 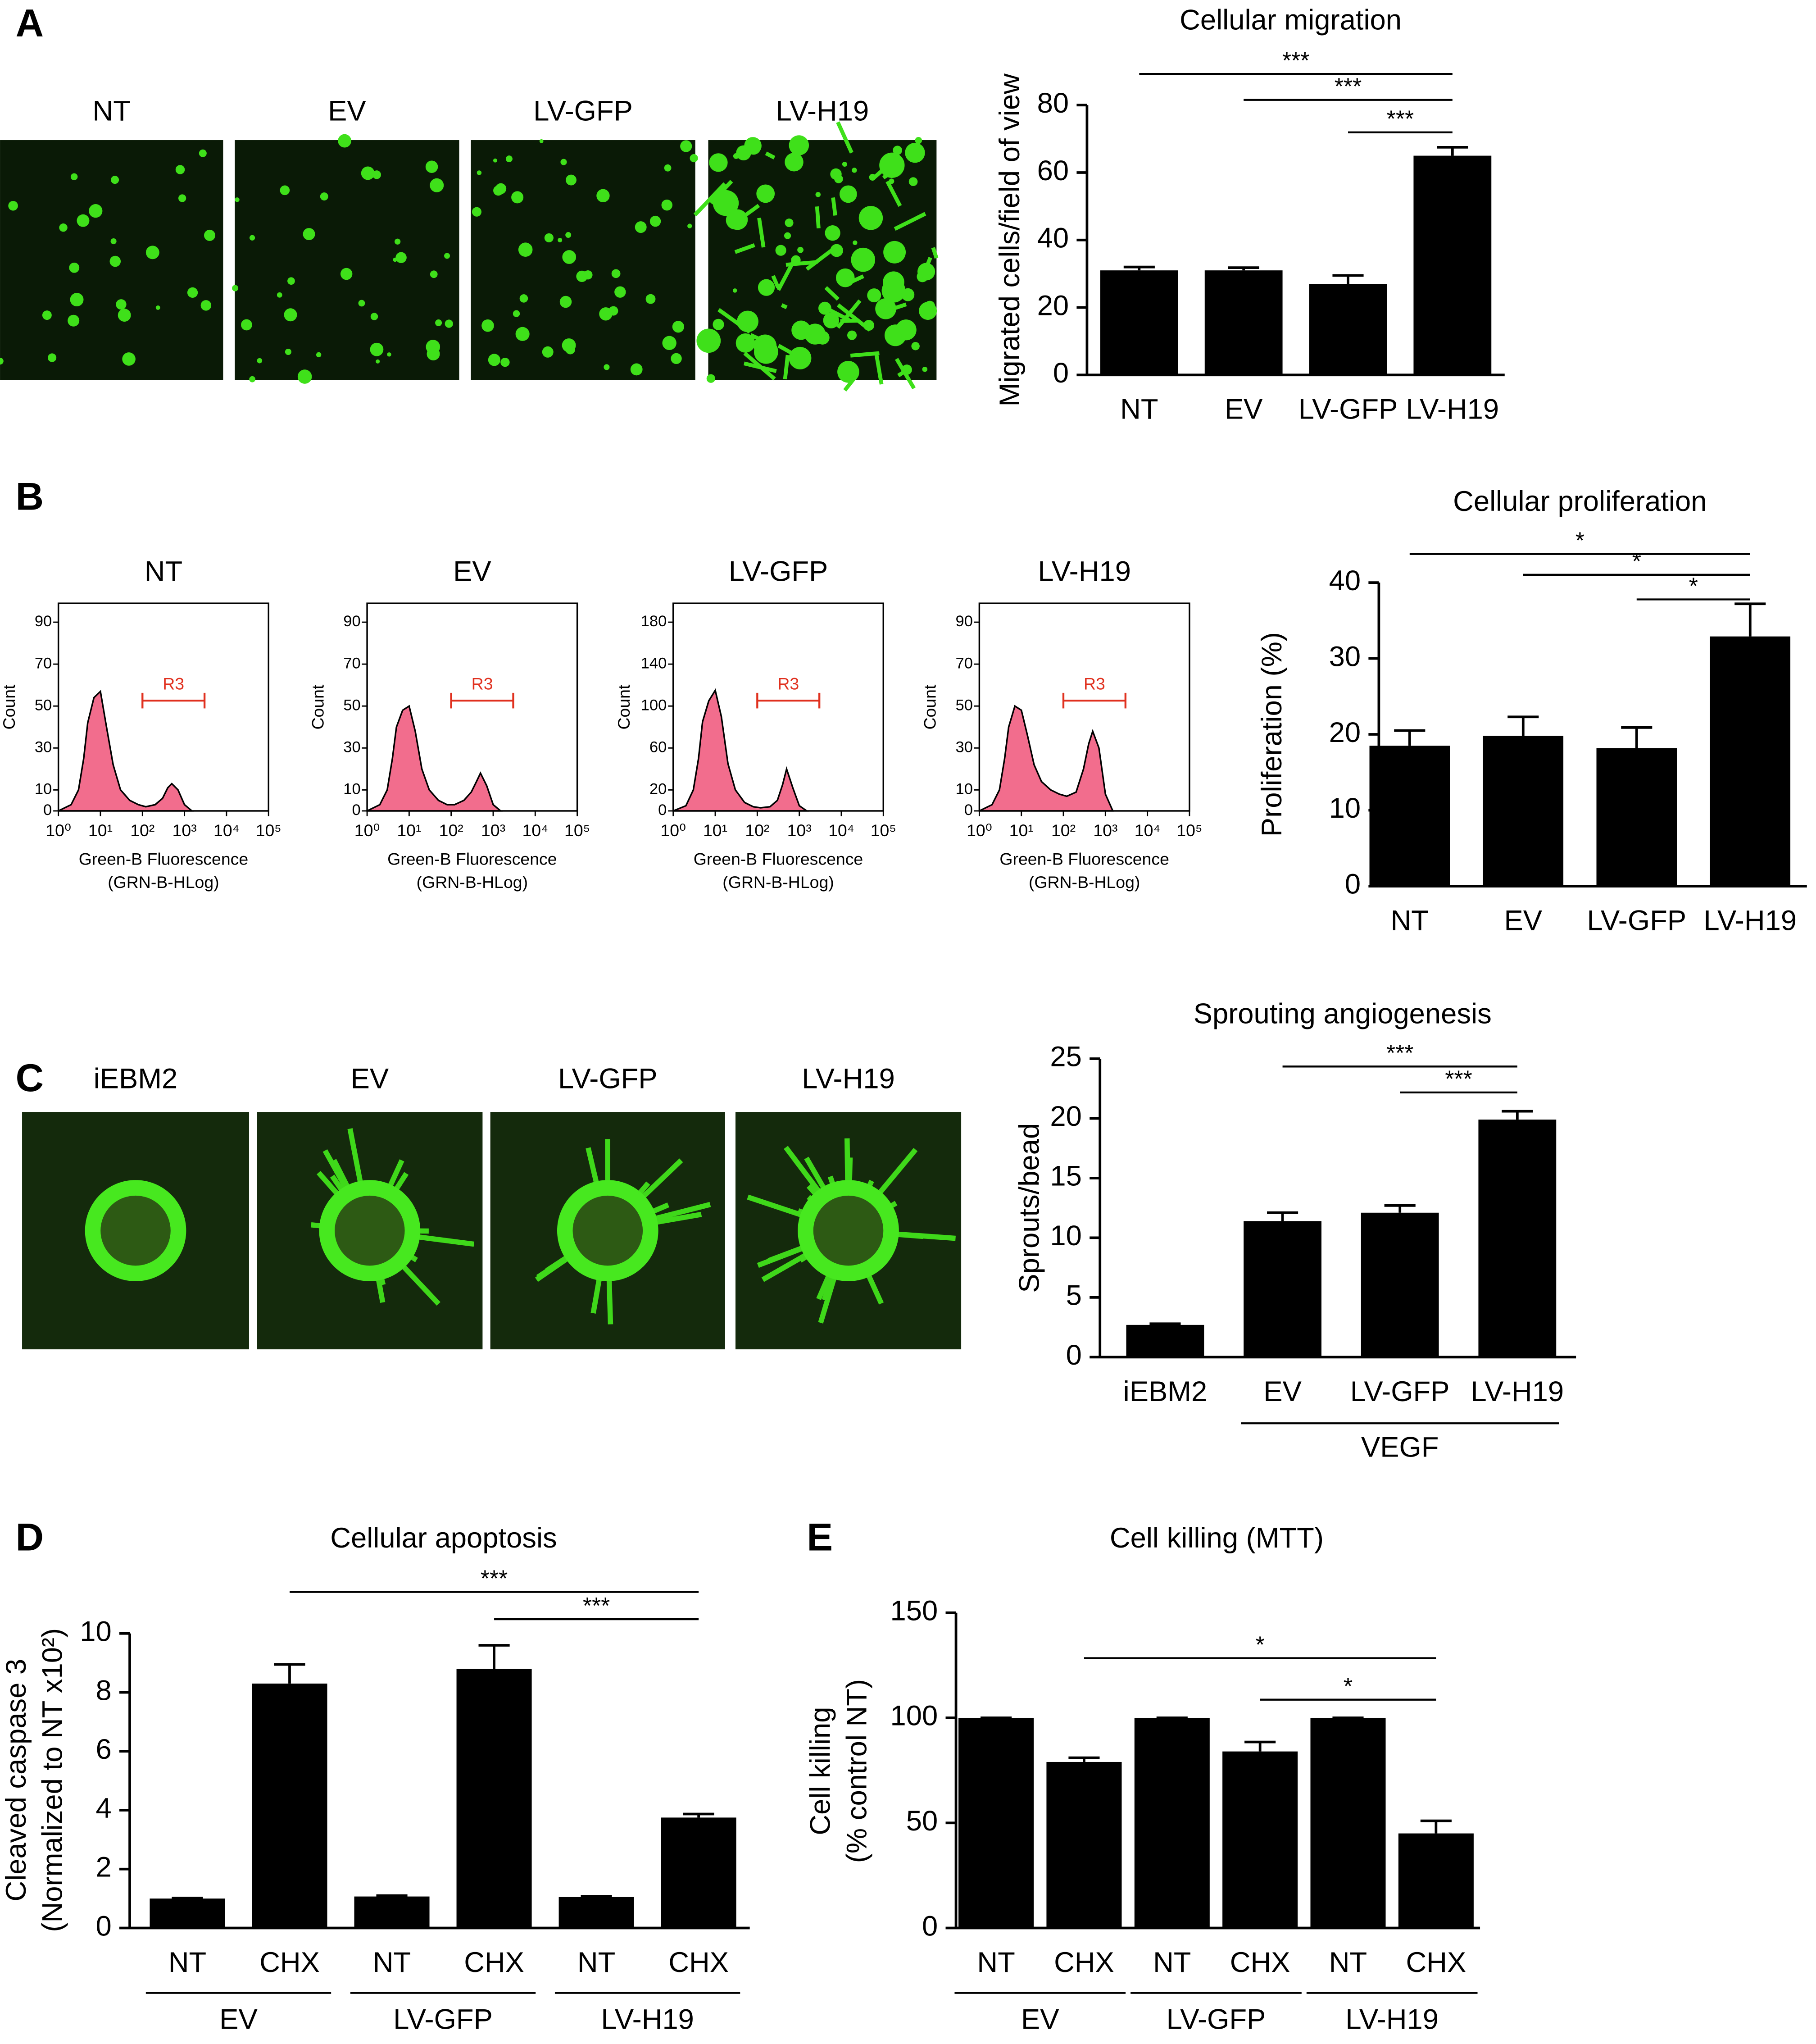 What do you see at coordinates (715, 830) in the screenshot?
I see `x-tick-label: 10¹` at bounding box center [715, 830].